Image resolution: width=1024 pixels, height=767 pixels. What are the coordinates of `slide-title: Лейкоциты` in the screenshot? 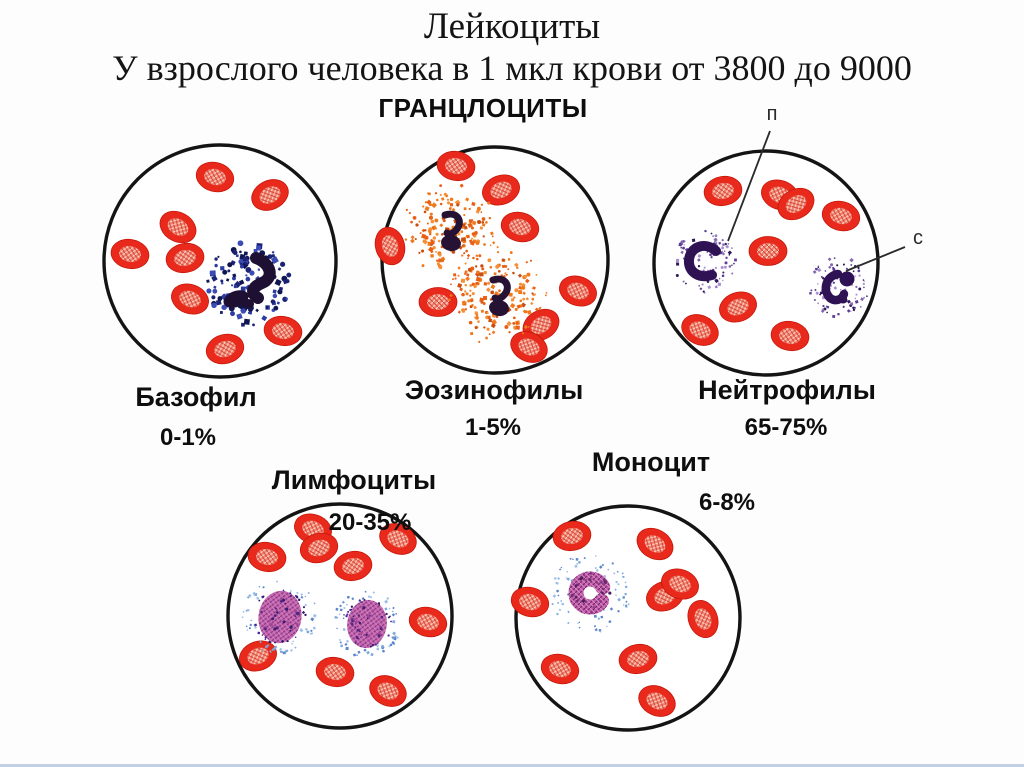 It's located at (512, 26).